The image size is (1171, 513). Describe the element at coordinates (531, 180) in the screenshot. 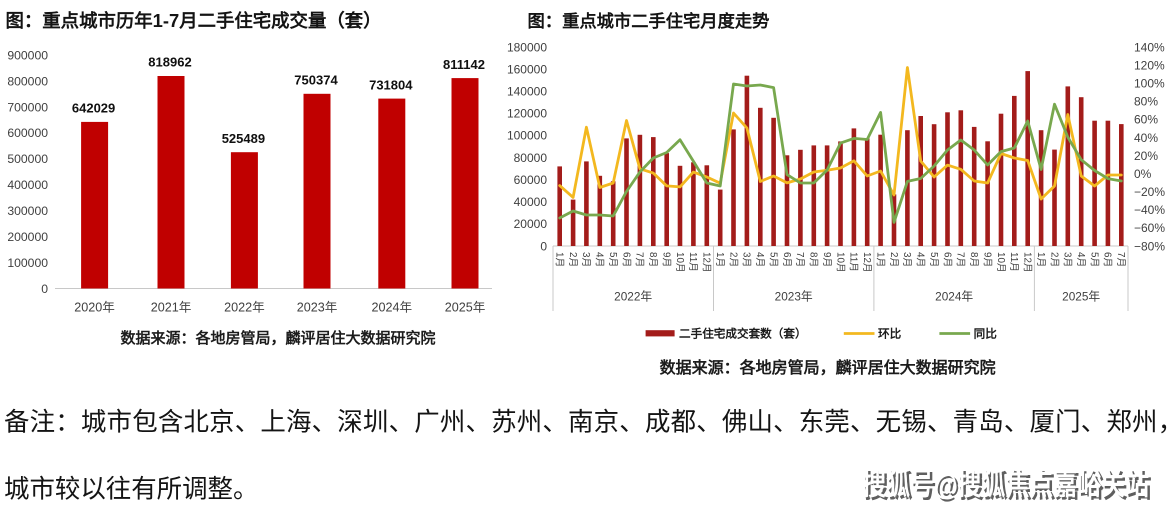

I see `svg-text: 60000` at that location.